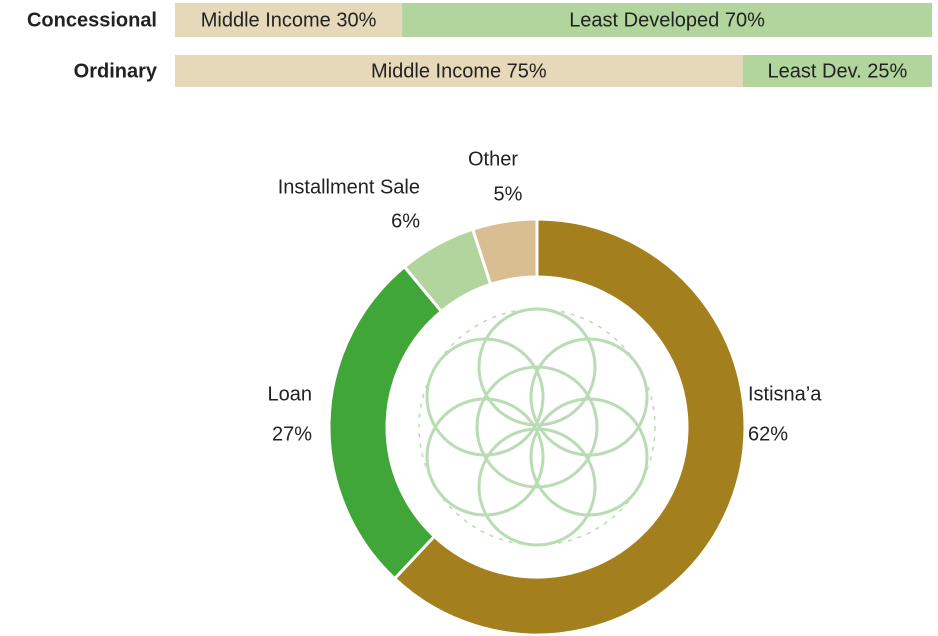 The height and width of the screenshot is (636, 938). What do you see at coordinates (116, 71) in the screenshot?
I see `category-label: Ordinary` at bounding box center [116, 71].